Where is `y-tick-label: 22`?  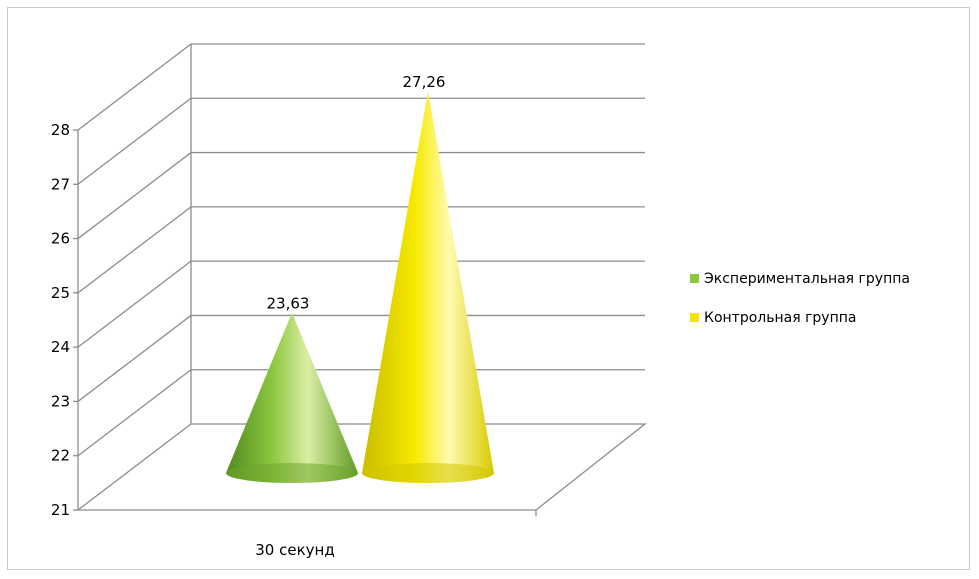 y-tick-label: 22 is located at coordinates (60, 456).